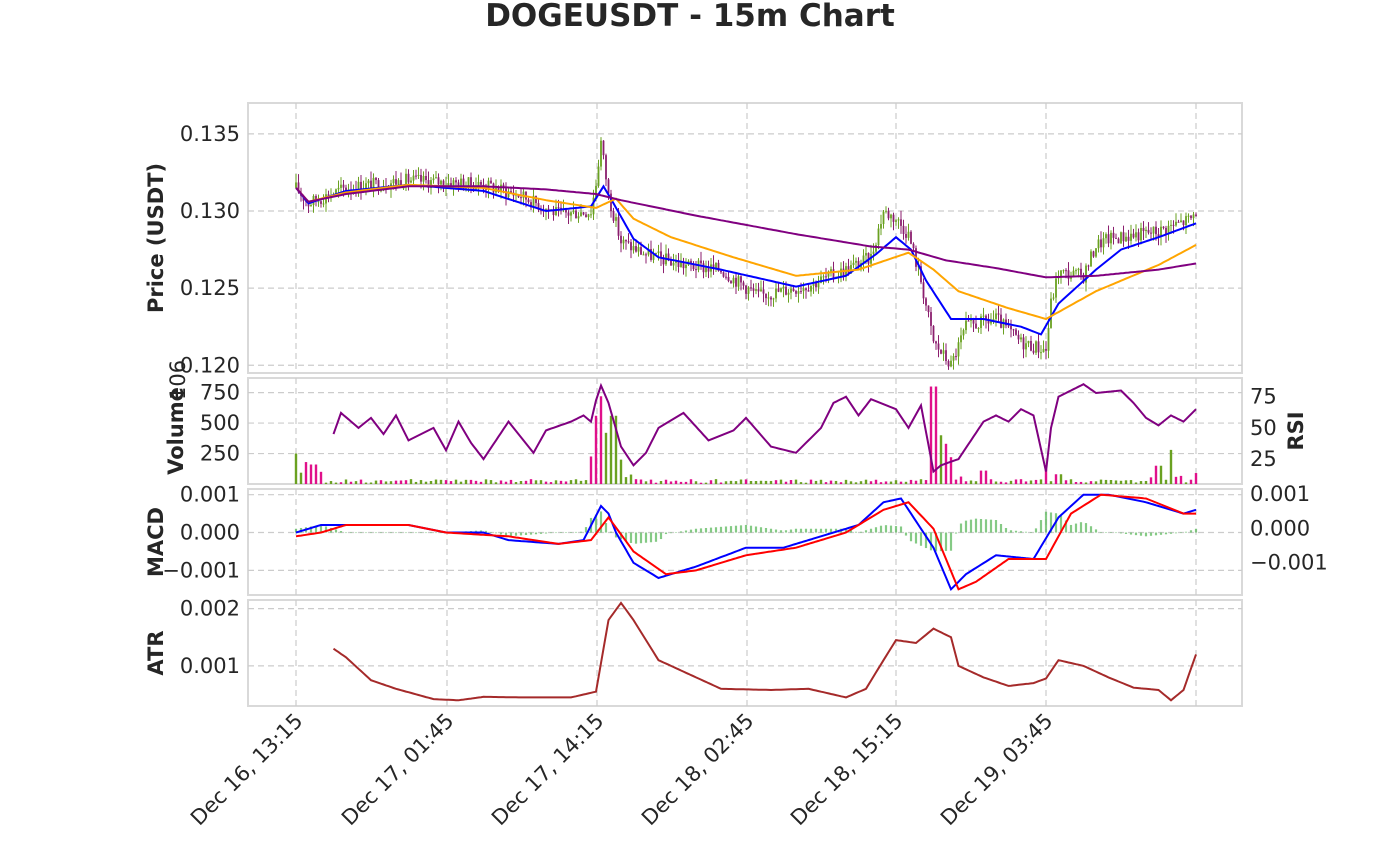 The image size is (1380, 866). What do you see at coordinates (698, 770) in the screenshot?
I see `x-tick-label: Dec 18, 02:45` at bounding box center [698, 770].